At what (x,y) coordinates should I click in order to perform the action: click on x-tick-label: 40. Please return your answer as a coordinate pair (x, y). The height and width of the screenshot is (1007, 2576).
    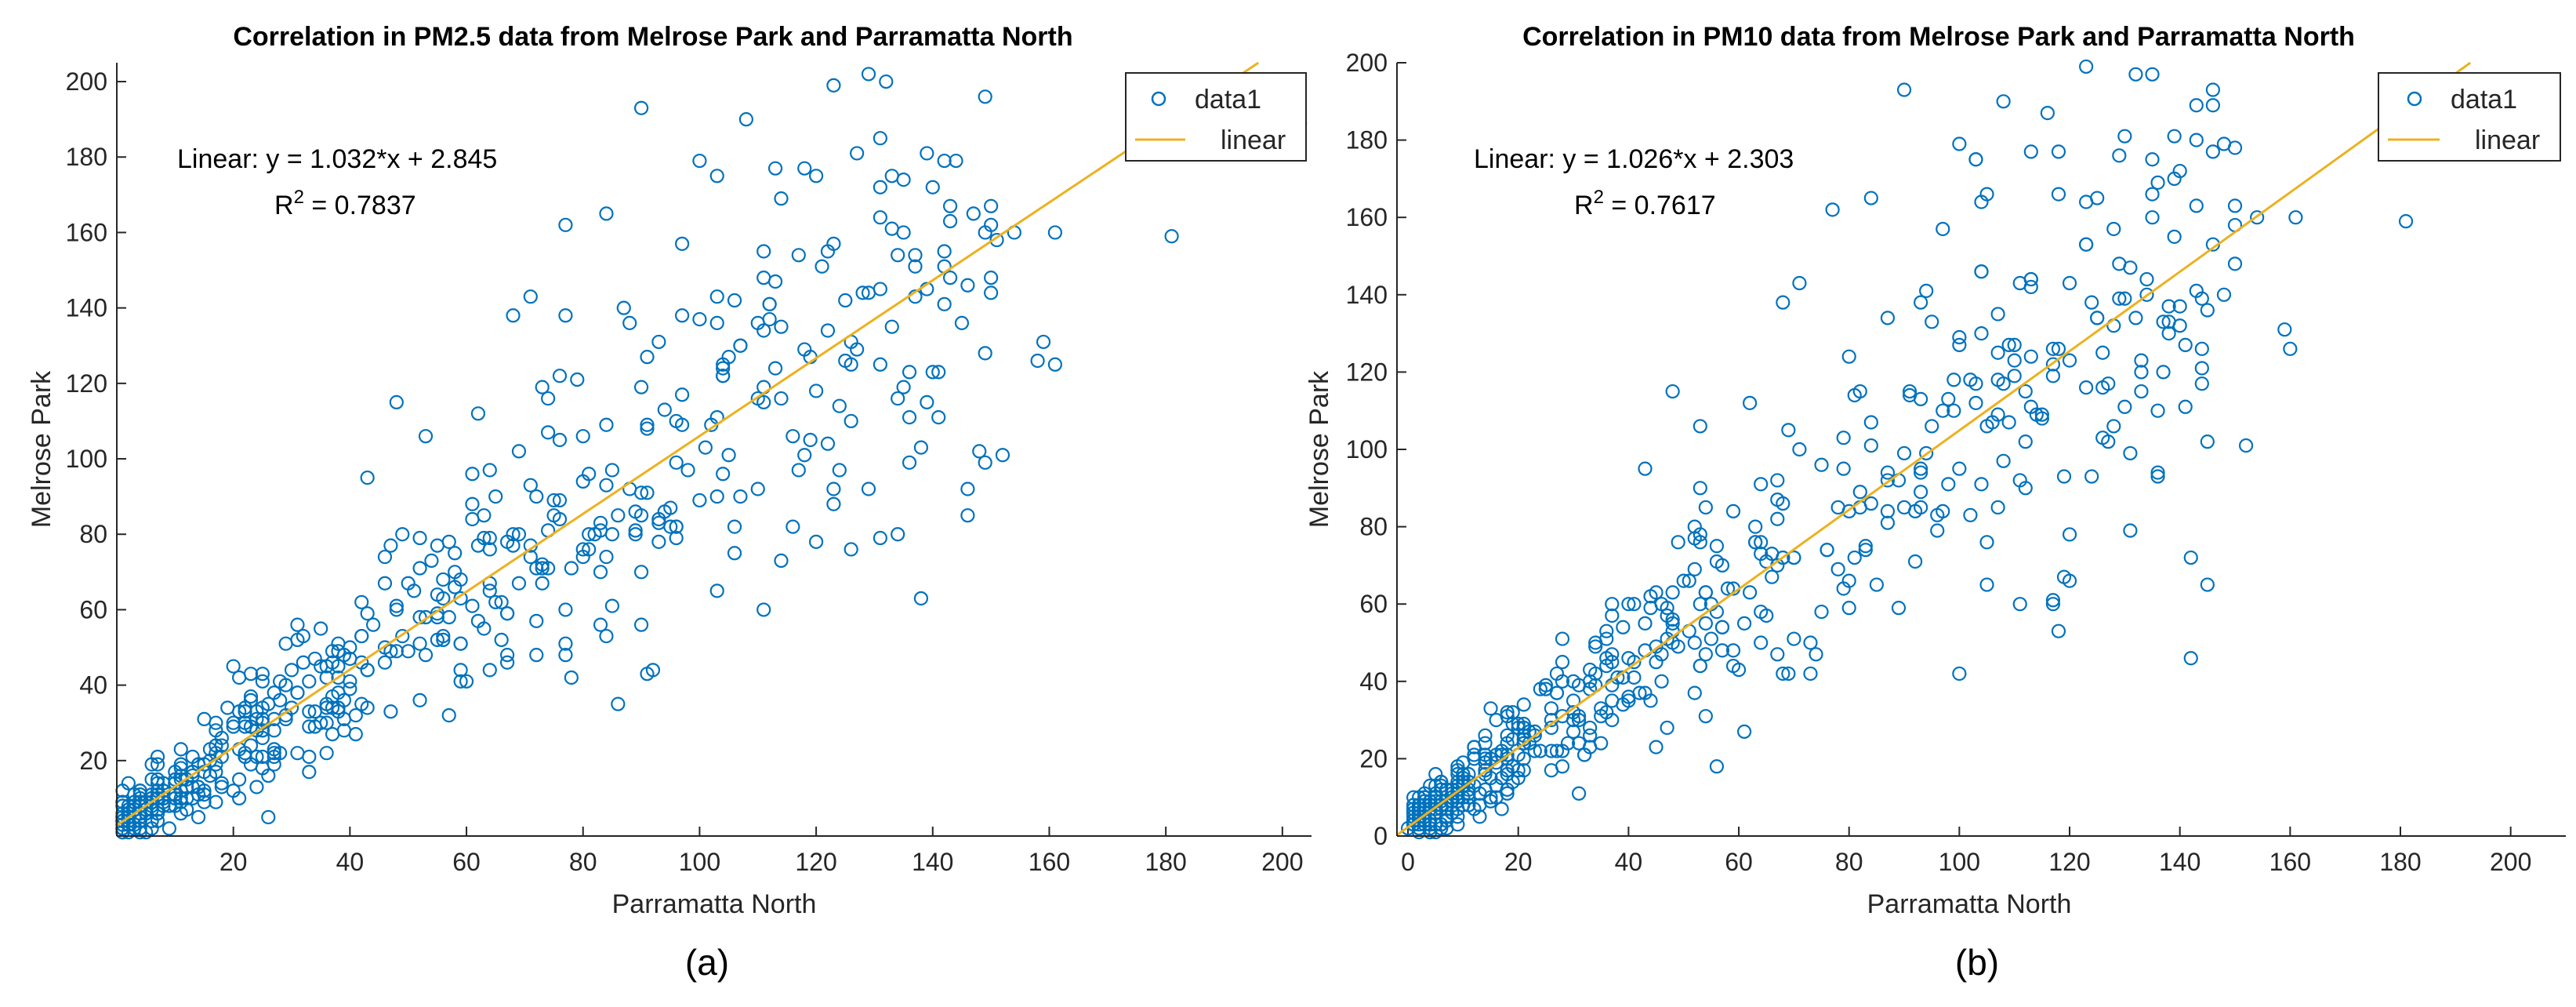
    Looking at the image, I should click on (1629, 862).